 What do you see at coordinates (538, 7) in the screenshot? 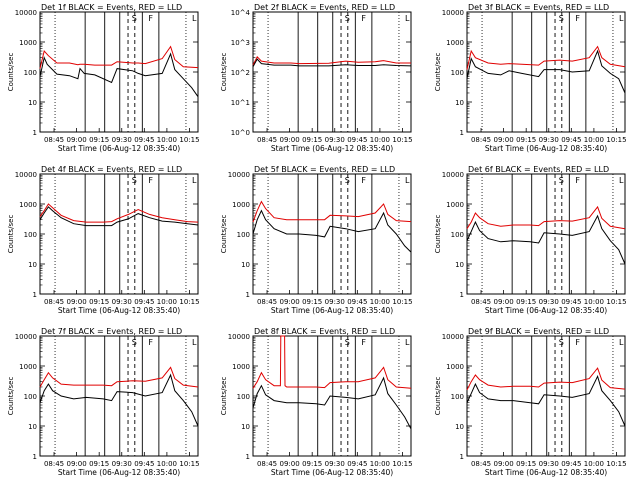
I see `chart-title: Det 3f BLACK = Events, RED = LLD` at bounding box center [538, 7].